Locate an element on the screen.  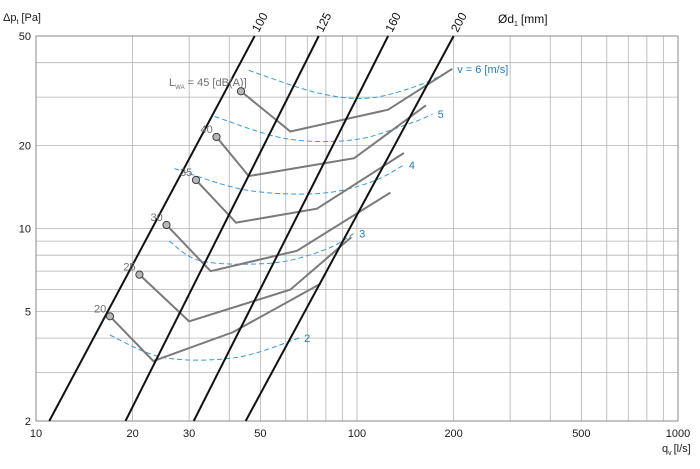
sound-label-40: 40 is located at coordinates (206, 130).